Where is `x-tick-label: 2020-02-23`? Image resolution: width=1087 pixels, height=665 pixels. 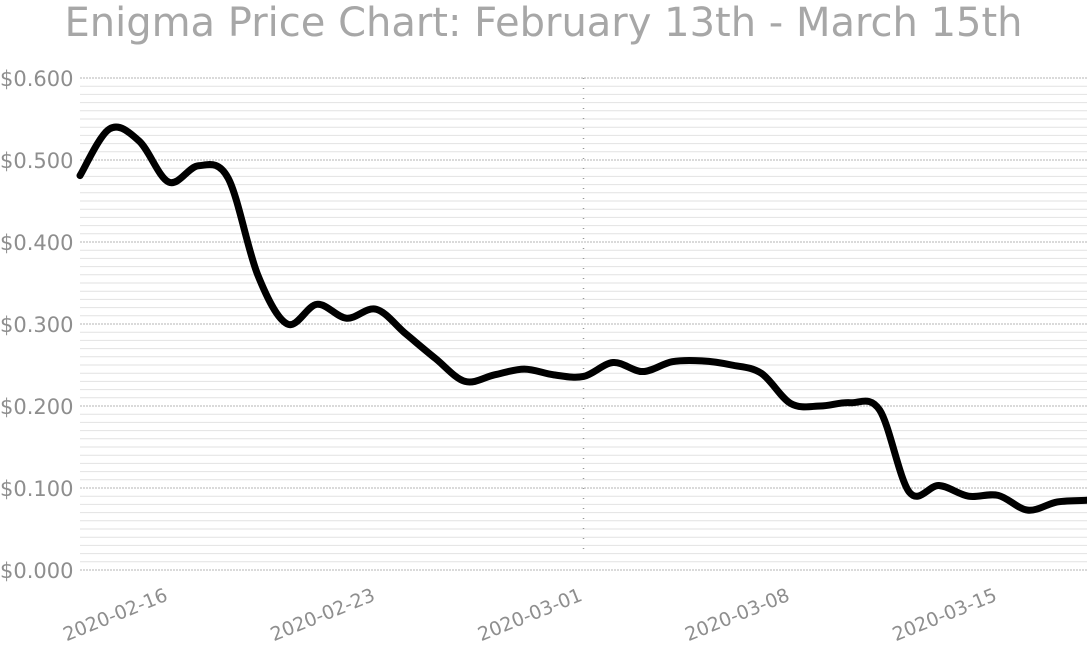 x-tick-label: 2020-02-23 is located at coordinates (322, 615).